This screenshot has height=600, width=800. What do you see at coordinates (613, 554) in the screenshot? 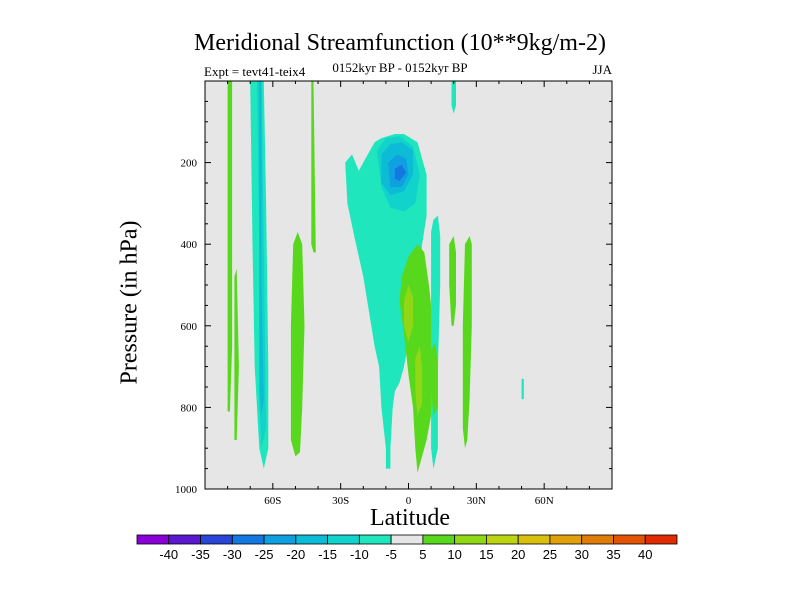
I see `colorbar-label: 35` at bounding box center [613, 554].